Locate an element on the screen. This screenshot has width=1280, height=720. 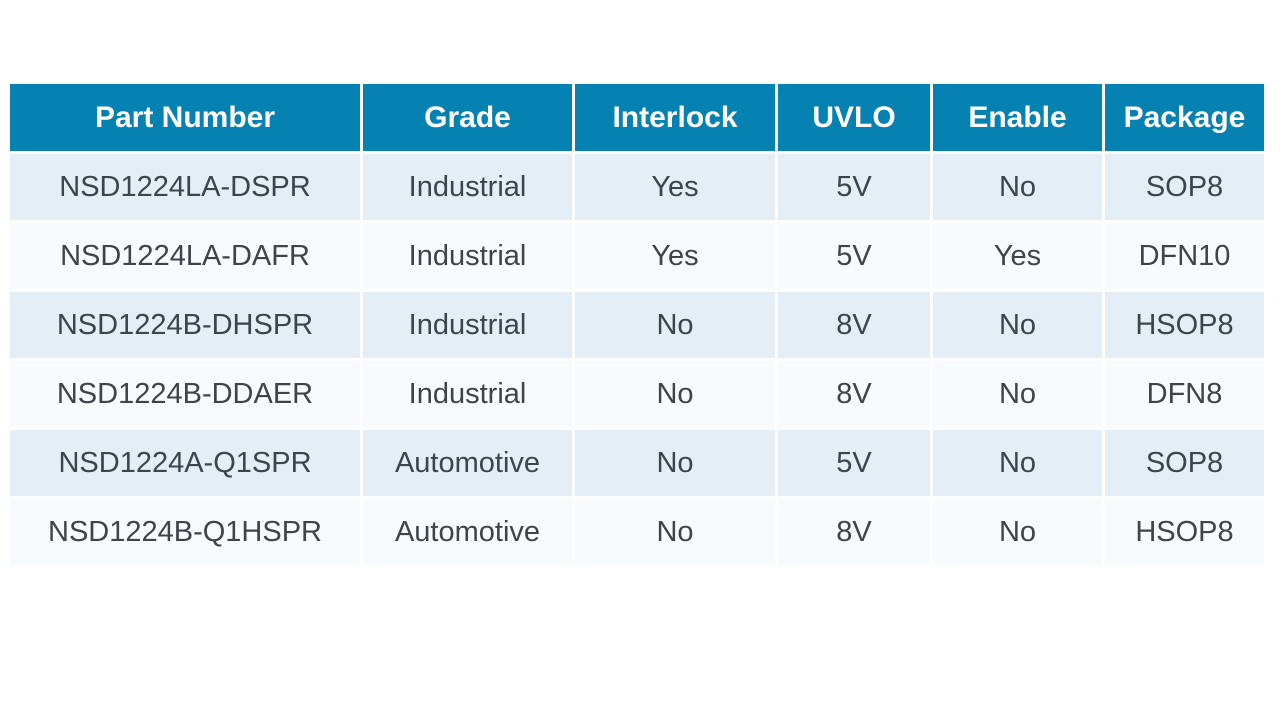
table-cell: NSD1224B-DDAER is located at coordinates (185, 394).